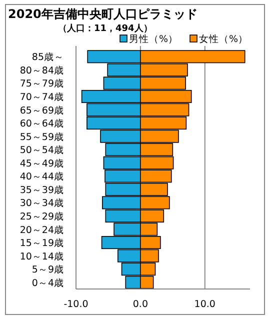  I want to click on y-tick-label: 35～39歳, so click(42, 190).